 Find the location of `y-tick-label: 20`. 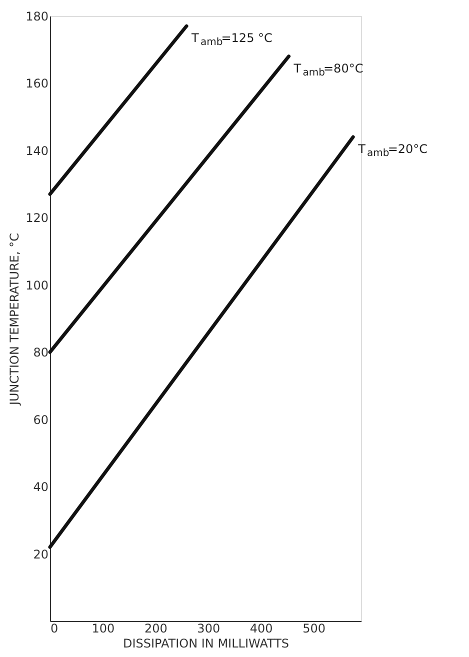

y-tick-label: 20 is located at coordinates (40, 554).